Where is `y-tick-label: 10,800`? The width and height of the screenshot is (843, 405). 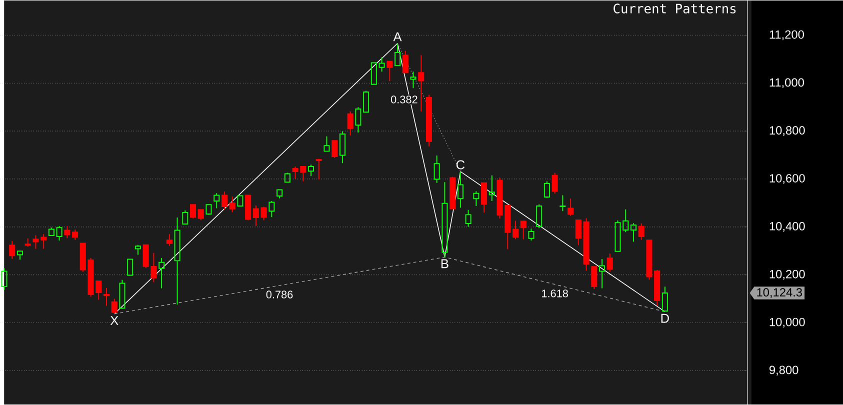 y-tick-label: 10,800 is located at coordinates (787, 131).